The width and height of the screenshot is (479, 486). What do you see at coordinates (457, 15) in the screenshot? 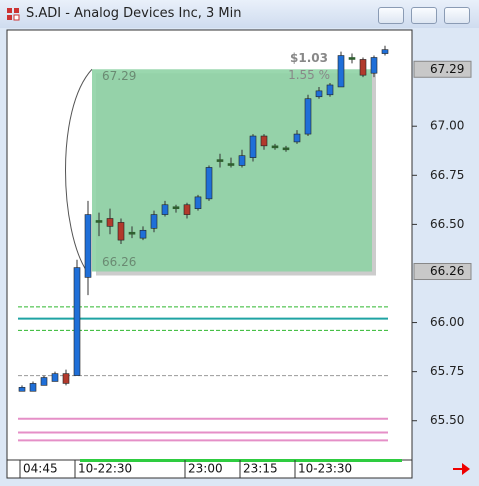
I see `close-button` at bounding box center [457, 15].